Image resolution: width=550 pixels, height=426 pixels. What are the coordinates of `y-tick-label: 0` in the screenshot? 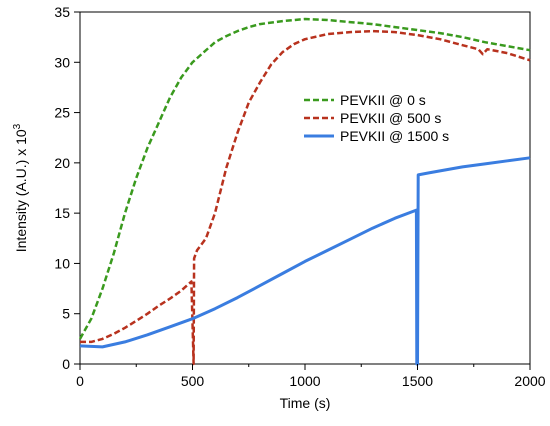 It's located at (66, 364).